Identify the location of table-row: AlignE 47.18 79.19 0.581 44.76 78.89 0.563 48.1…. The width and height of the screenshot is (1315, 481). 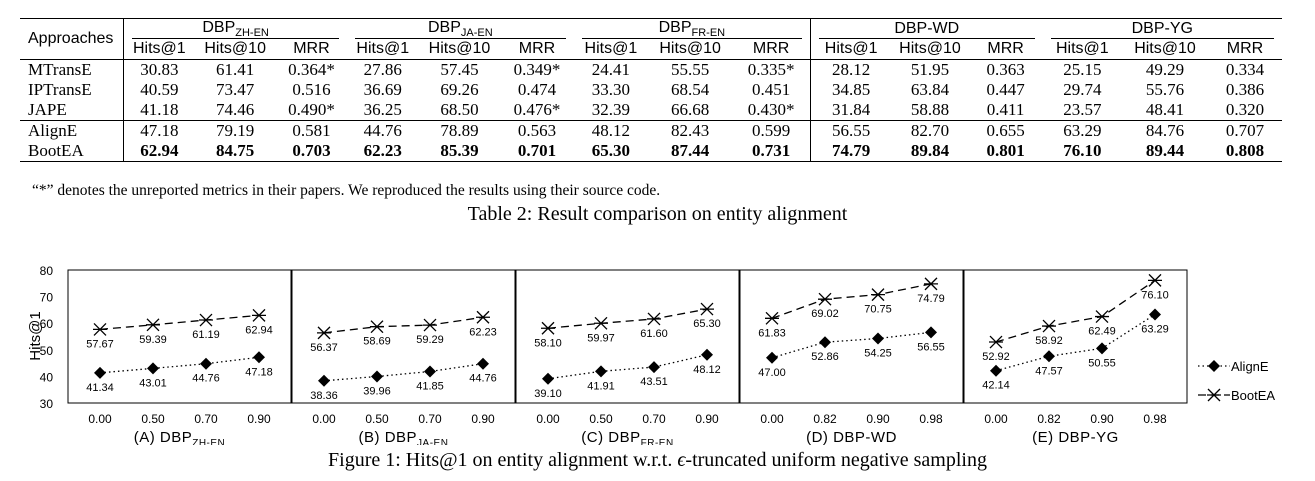
(651, 131).